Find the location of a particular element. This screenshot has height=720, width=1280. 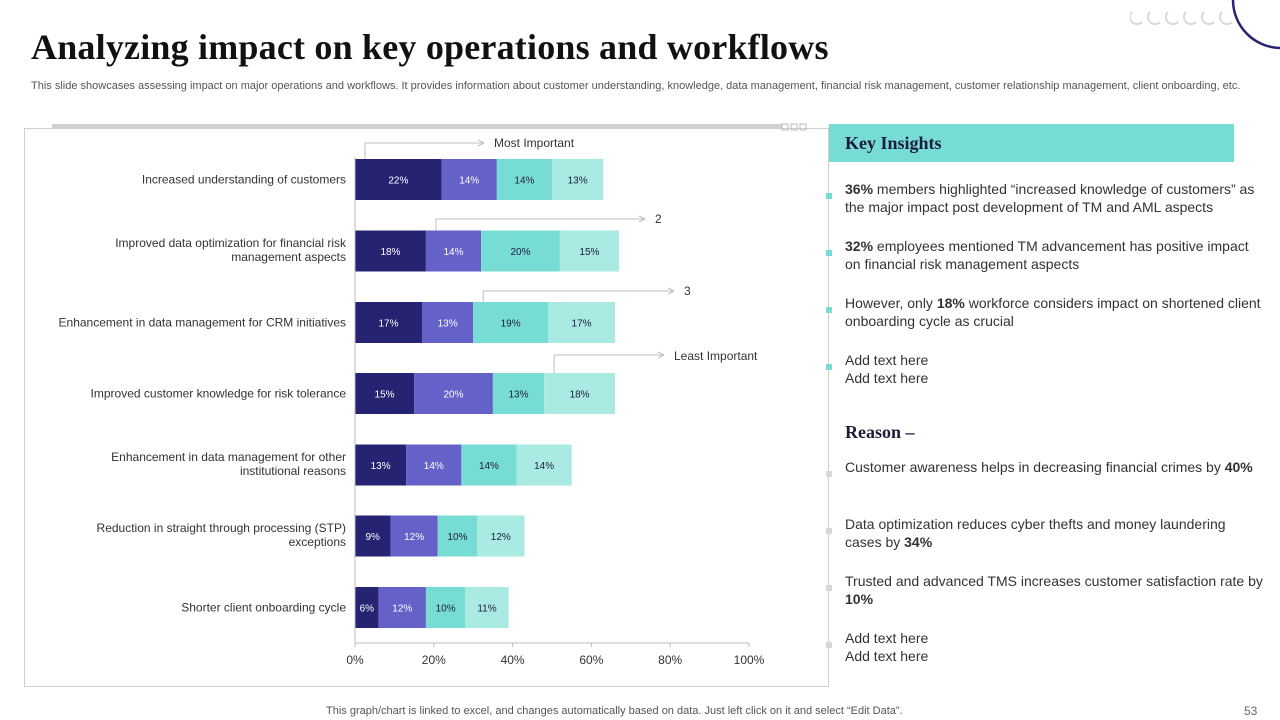

insight-value: 18% is located at coordinates (950, 303).